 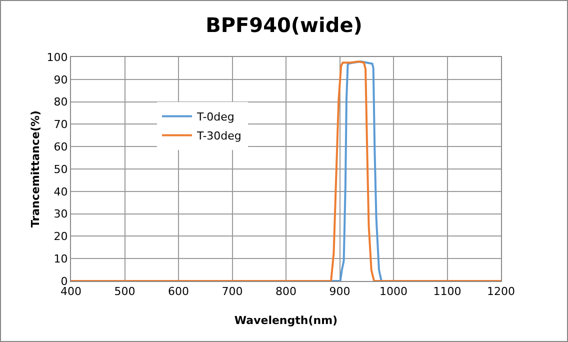 I want to click on chart-title: BPF940(wide), so click(x=284, y=25).